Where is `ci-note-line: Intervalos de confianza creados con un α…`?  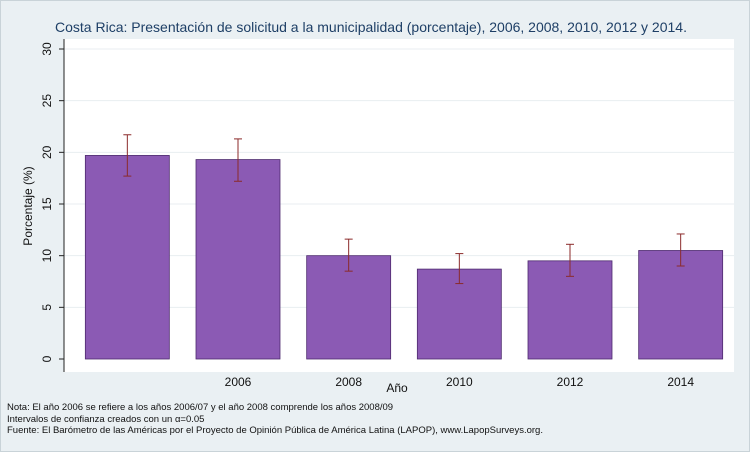
ci-note-line: Intervalos de confianza creados con un α… is located at coordinates (106, 419).